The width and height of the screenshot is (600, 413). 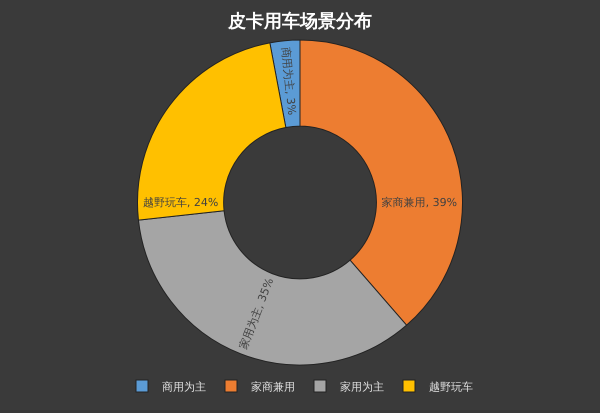 What do you see at coordinates (451, 387) in the screenshot?
I see `legend-label: 越野玩车` at bounding box center [451, 387].